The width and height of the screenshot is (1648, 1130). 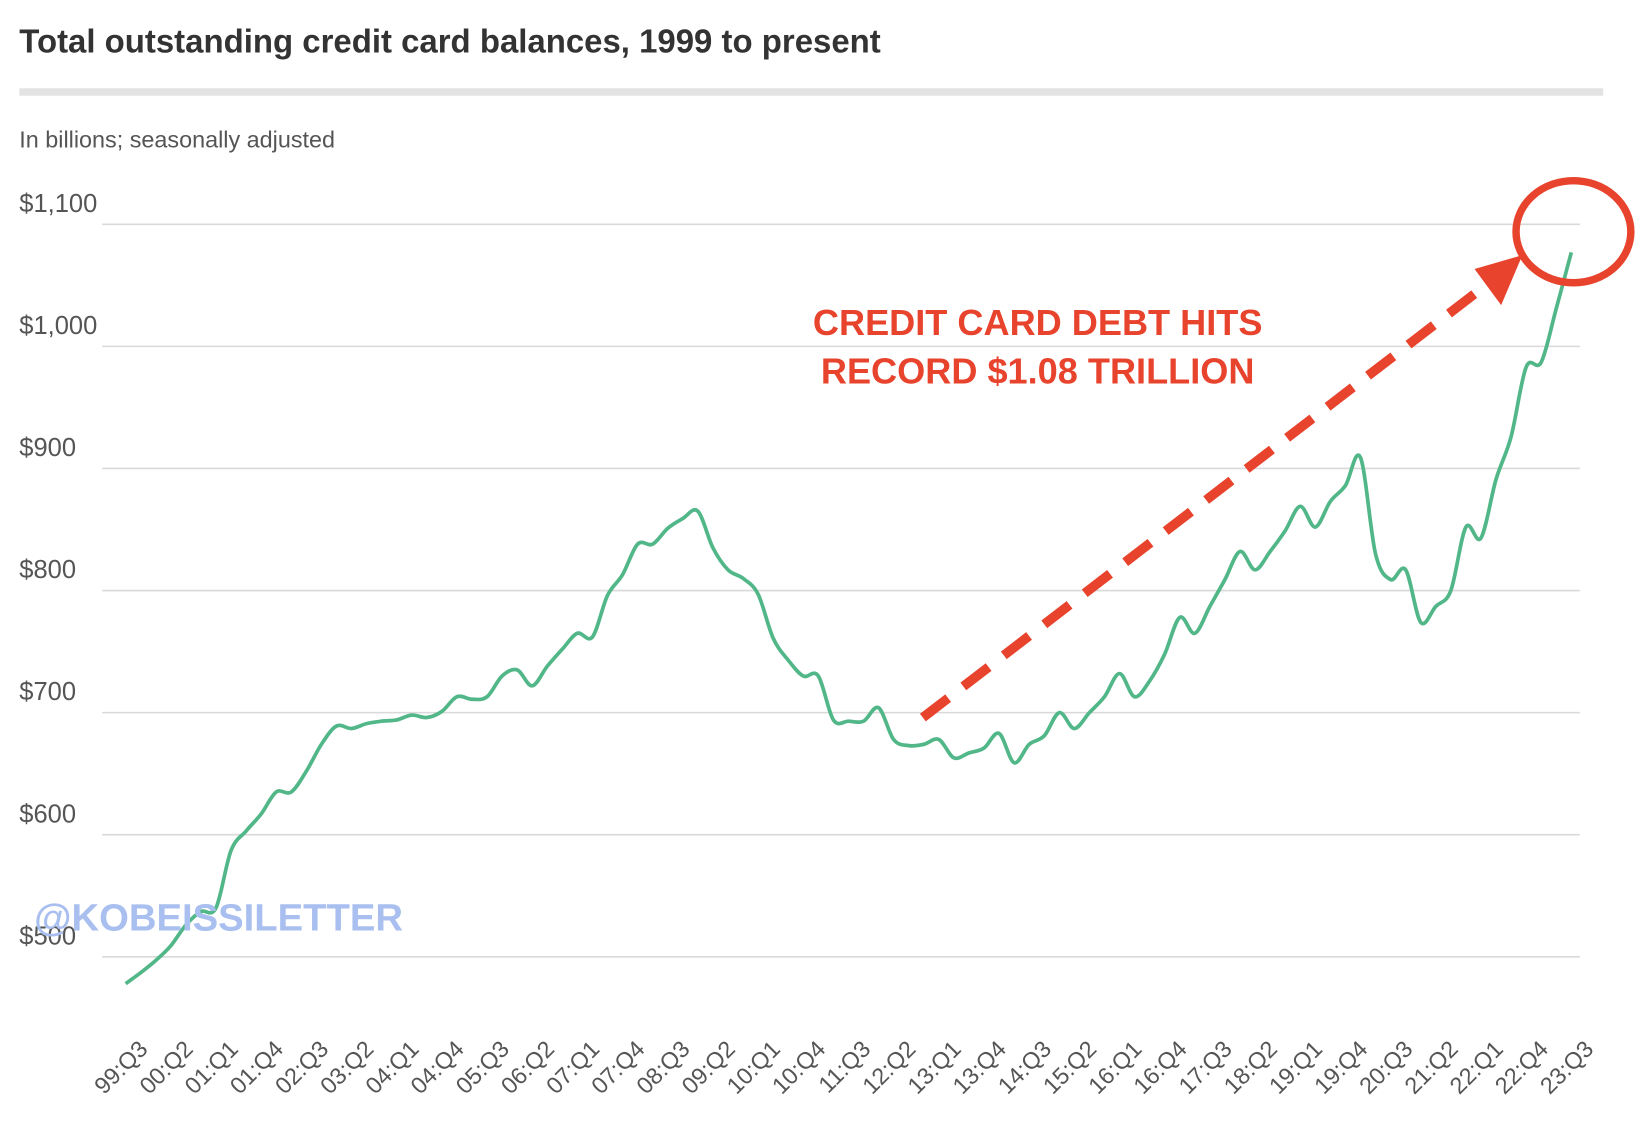 I want to click on y-tick-label: $500, so click(x=47, y=936).